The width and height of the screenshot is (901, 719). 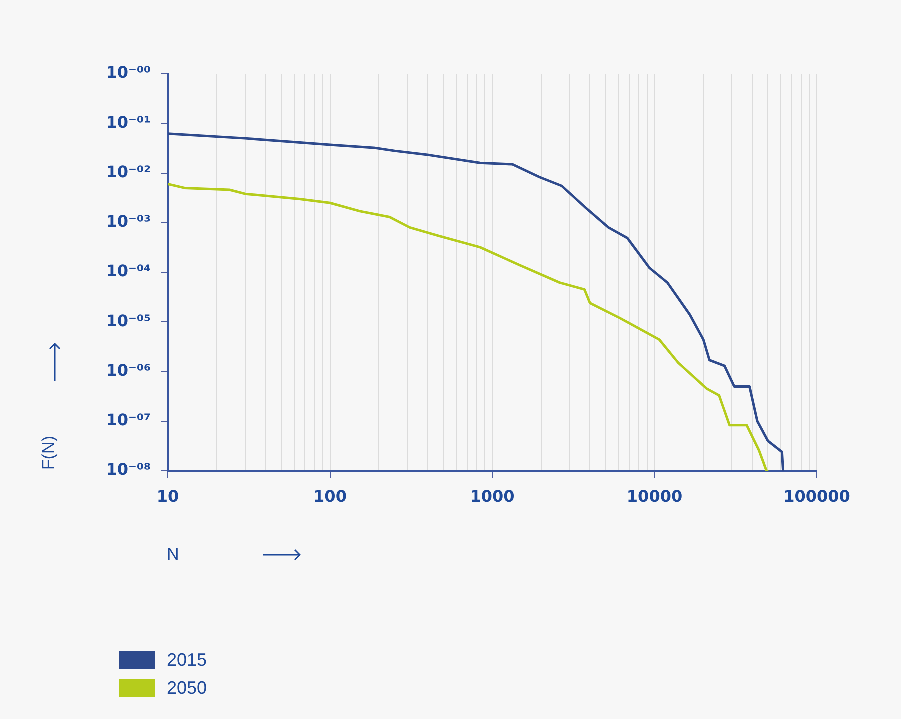 I want to click on y-tick-label: 10⁻⁰⁸, so click(x=128, y=470).